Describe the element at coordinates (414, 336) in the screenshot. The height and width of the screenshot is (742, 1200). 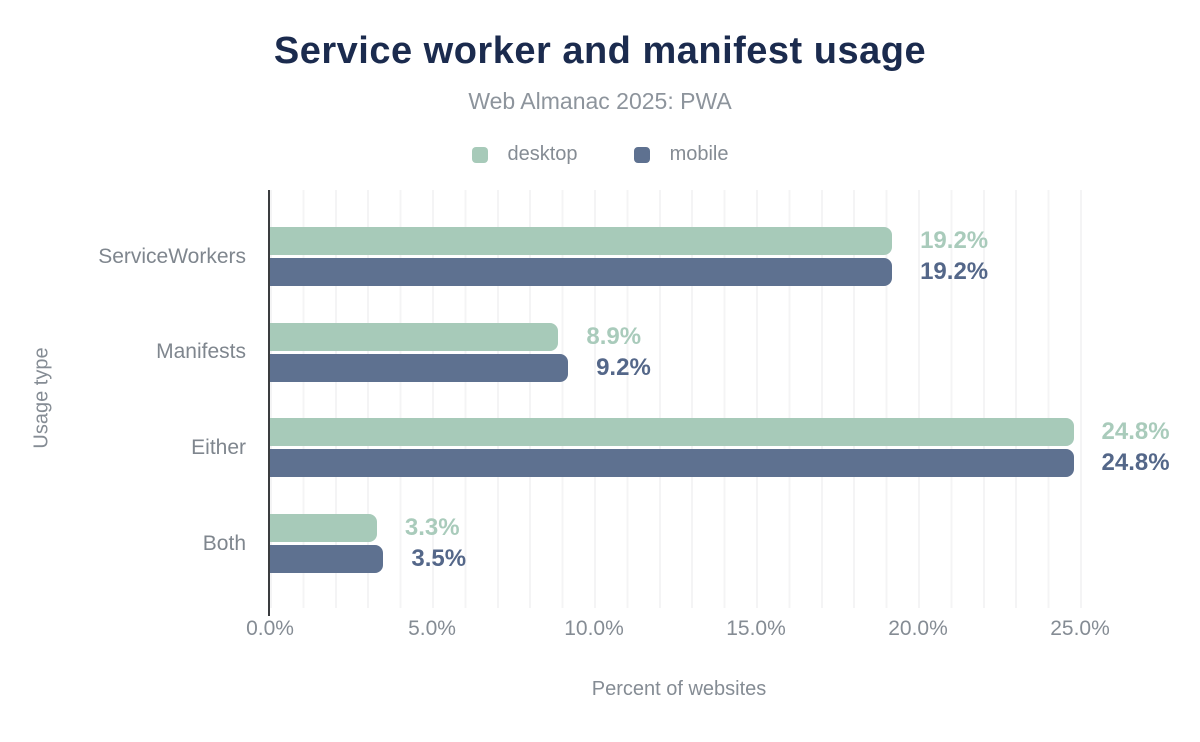
I see `bar-desktop-manifests` at that location.